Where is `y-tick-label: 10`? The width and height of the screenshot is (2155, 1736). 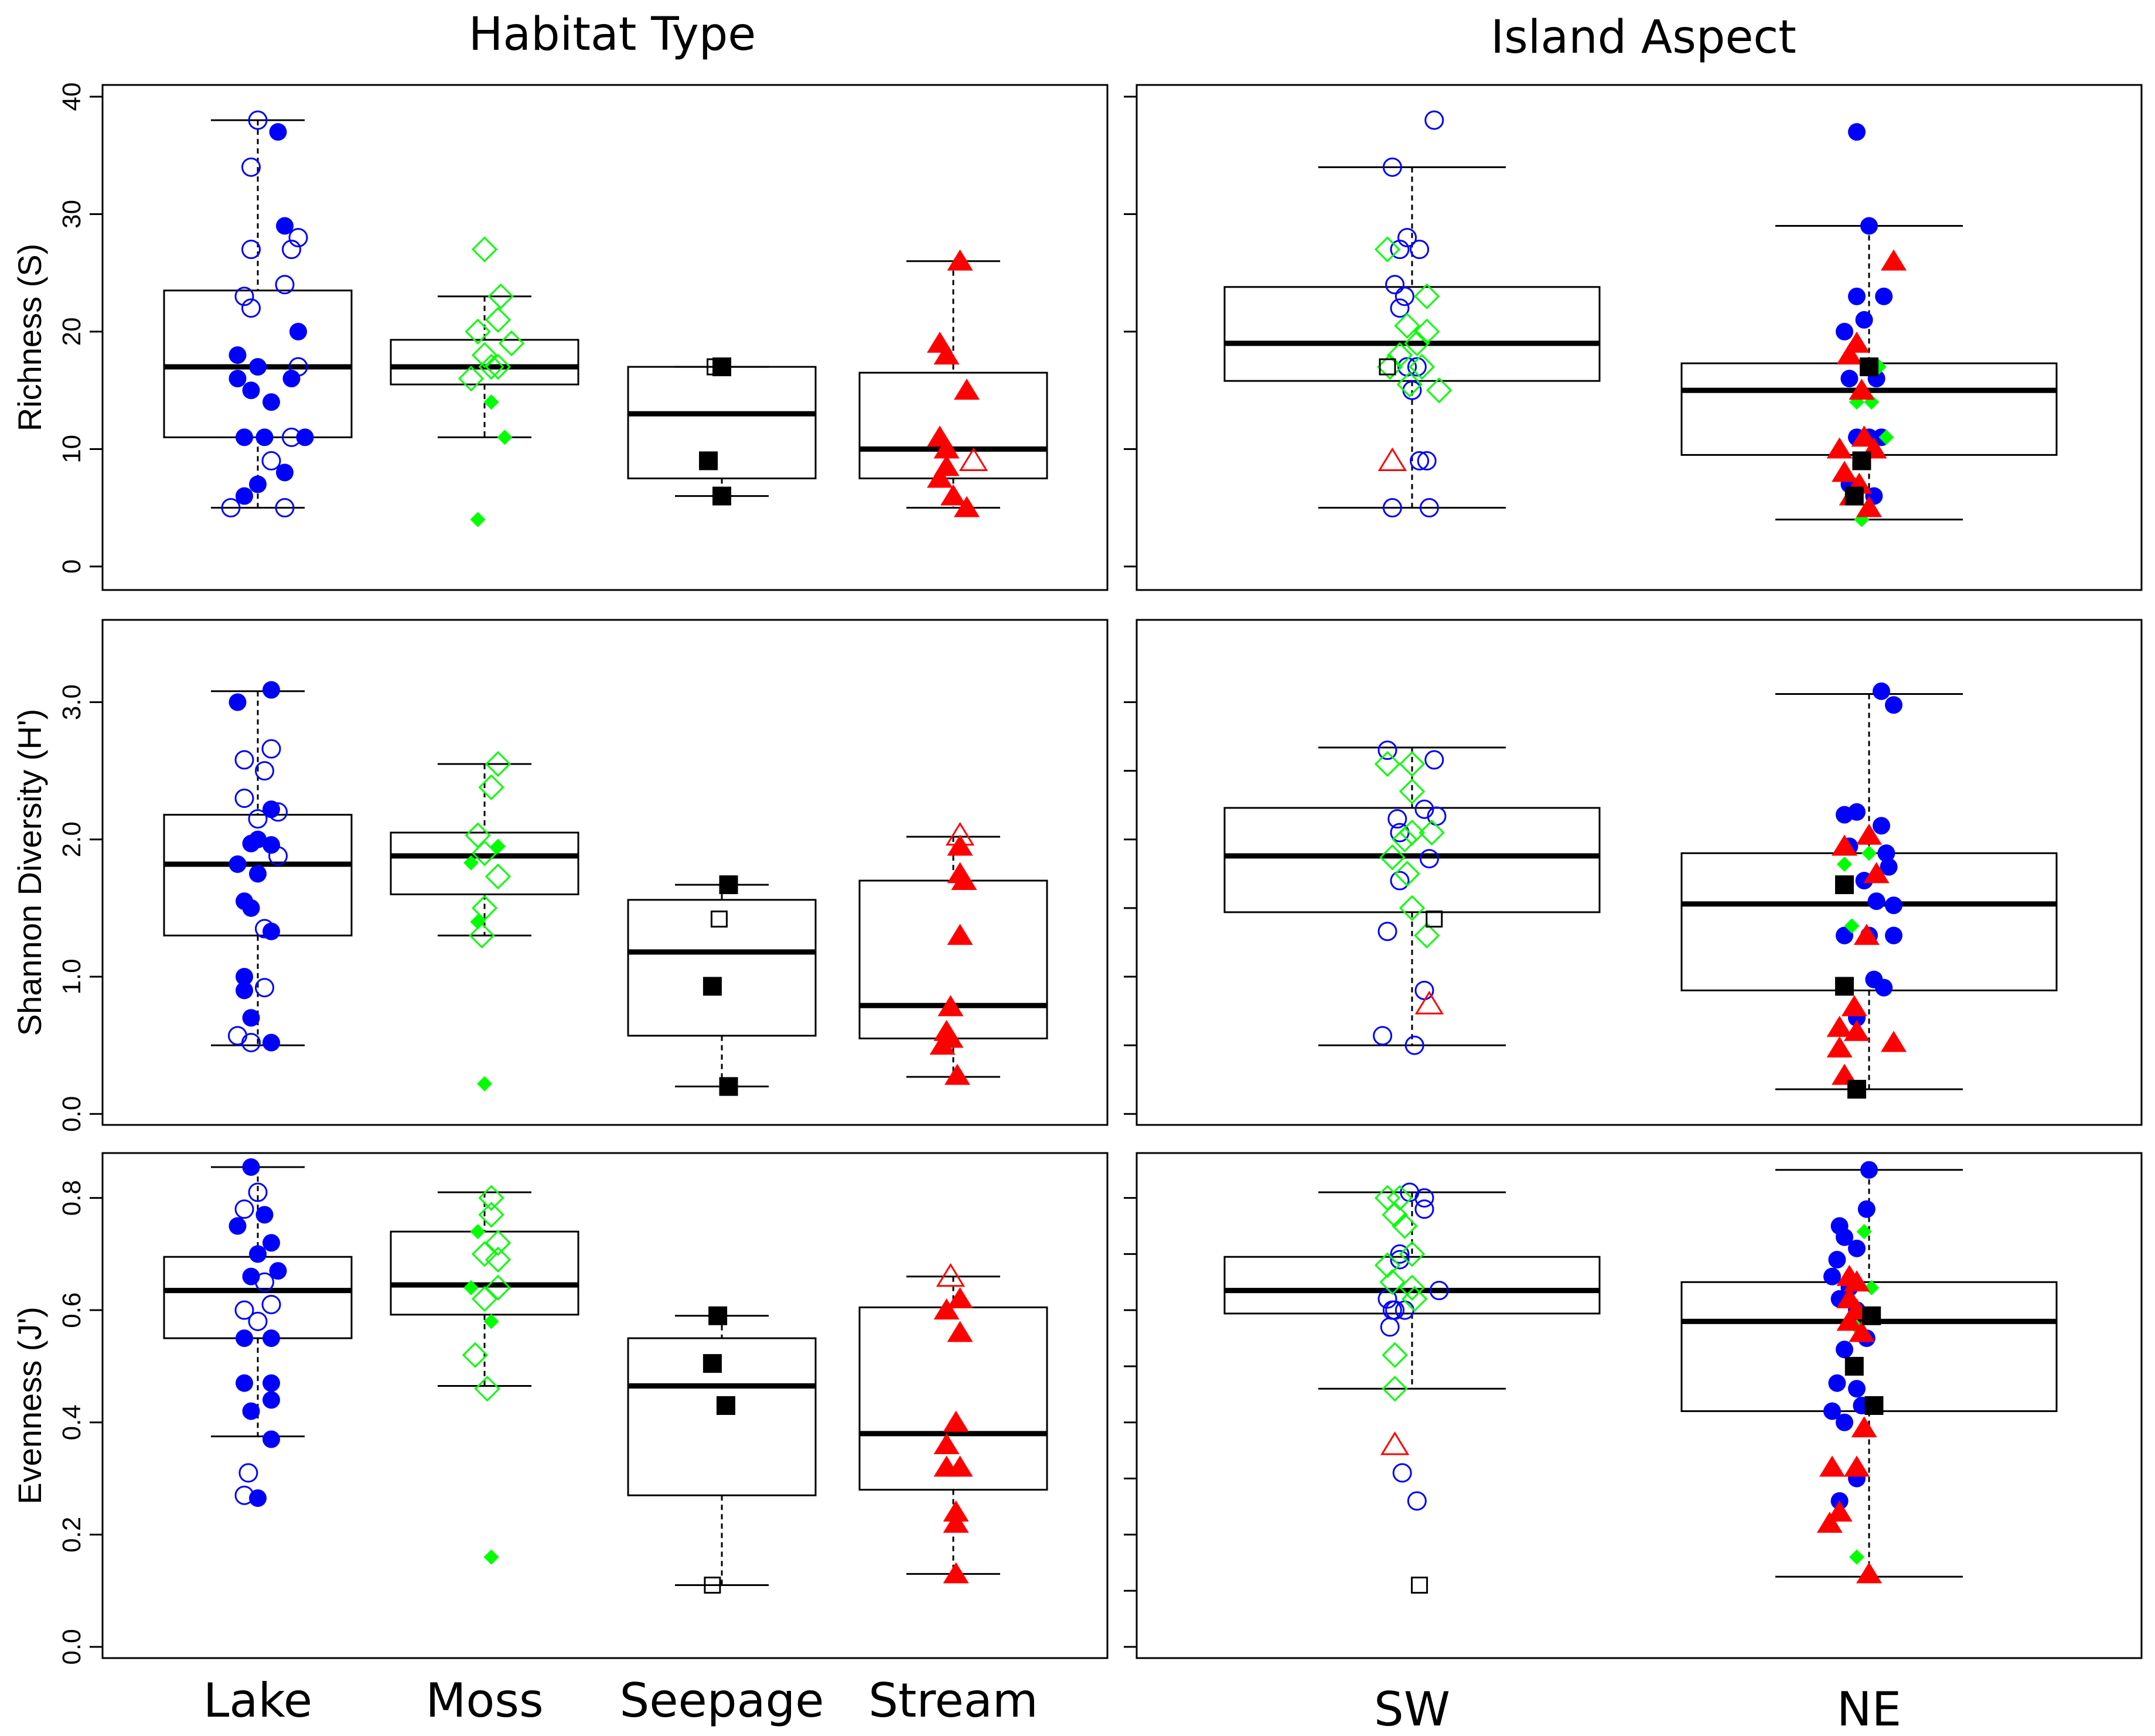
y-tick-label: 10 is located at coordinates (71, 449).